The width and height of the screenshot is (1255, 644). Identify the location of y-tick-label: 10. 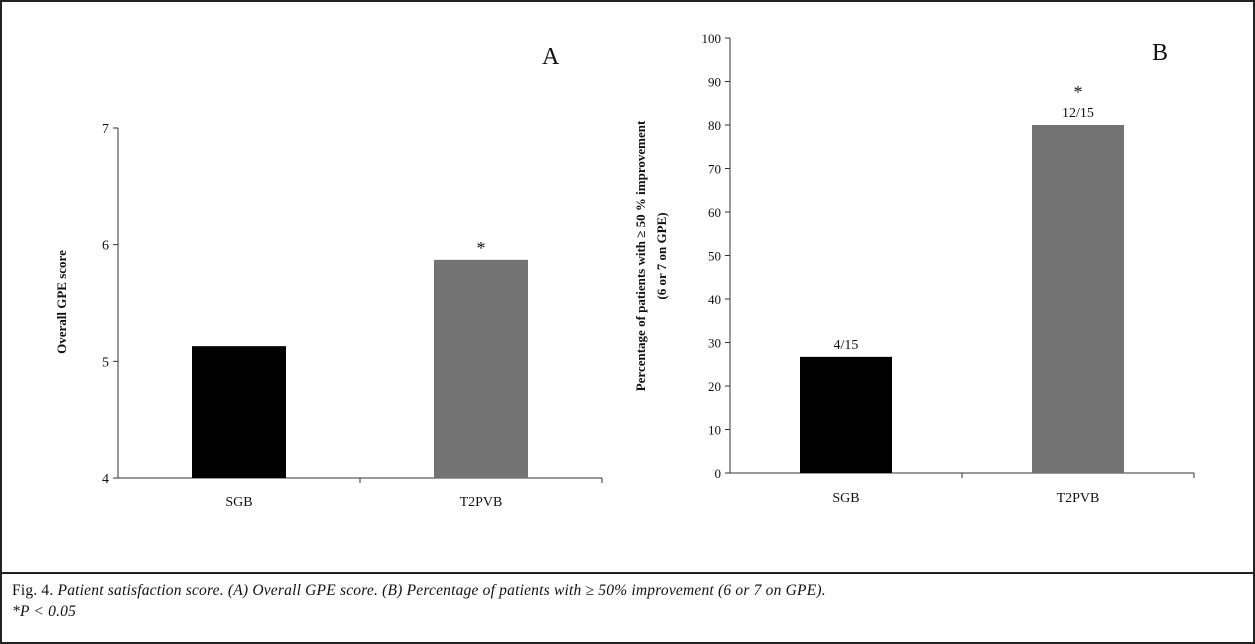
(714, 430).